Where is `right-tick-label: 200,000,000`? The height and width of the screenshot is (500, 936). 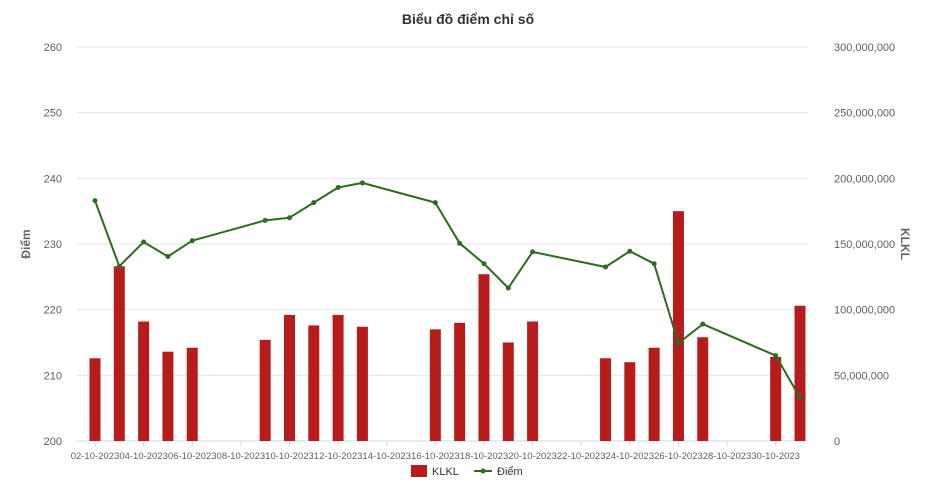
right-tick-label: 200,000,000 is located at coordinates (864, 179).